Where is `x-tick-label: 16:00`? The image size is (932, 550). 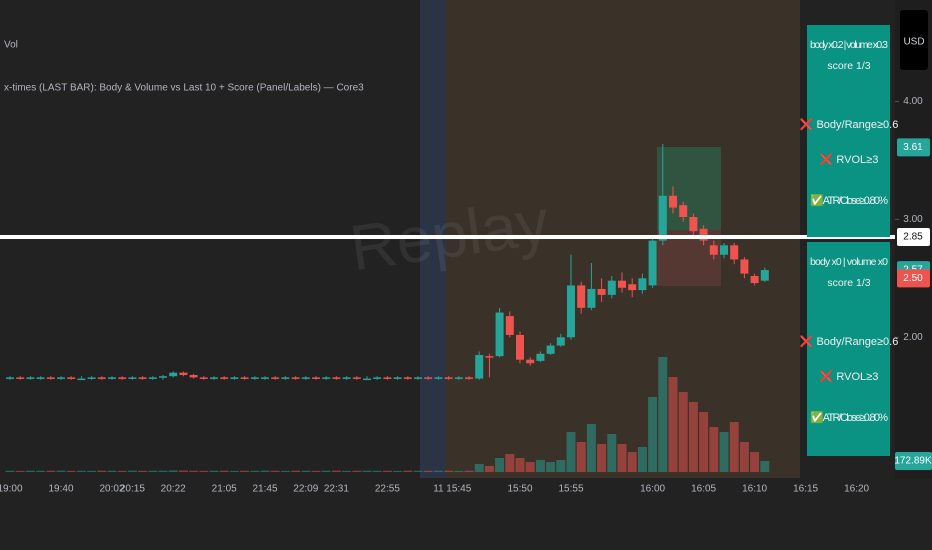 x-tick-label: 16:00 is located at coordinates (652, 489).